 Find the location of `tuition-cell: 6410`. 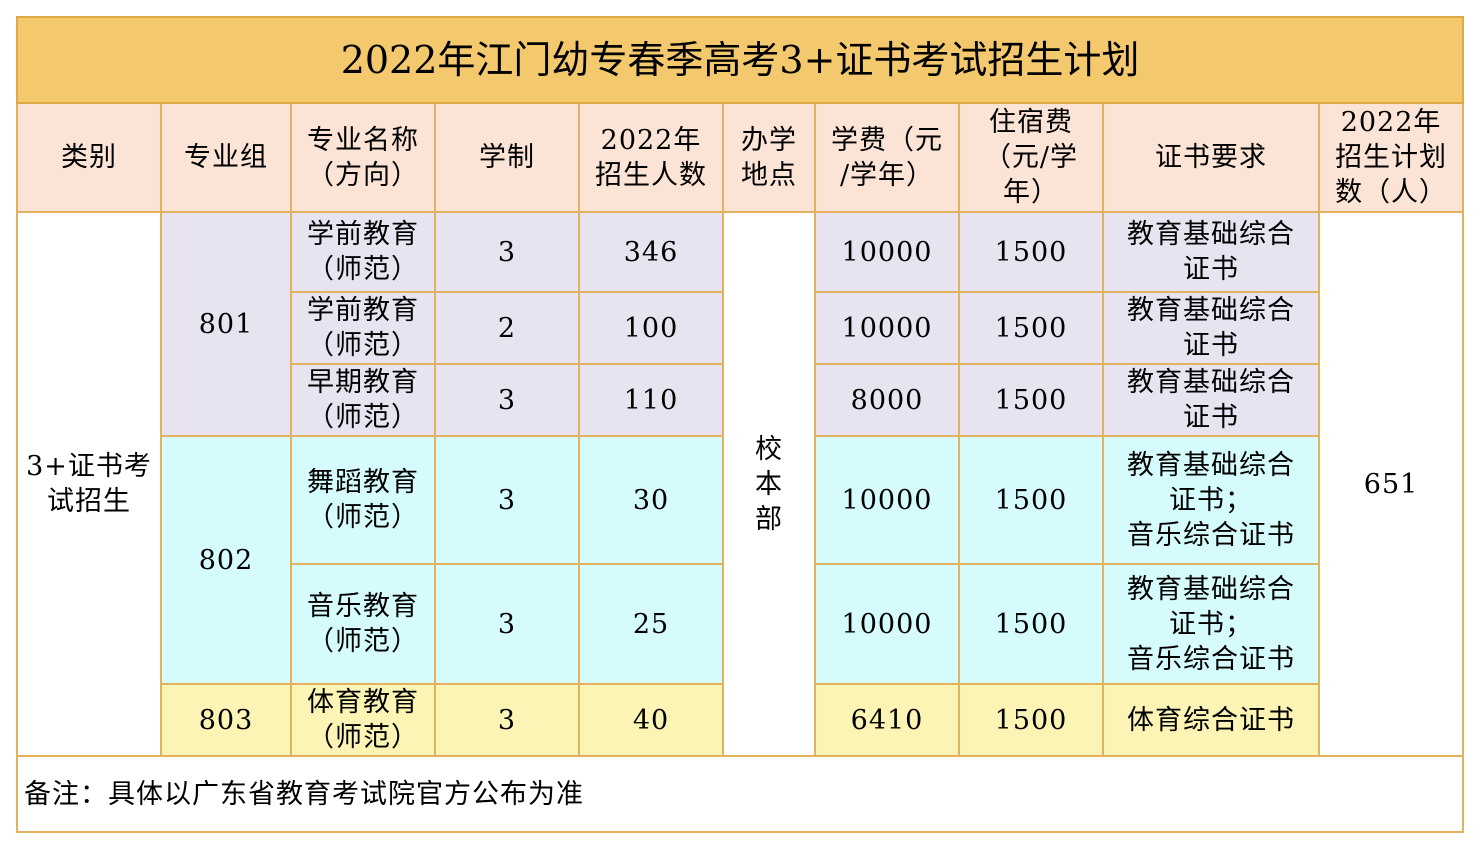

tuition-cell: 6410 is located at coordinates (887, 720).